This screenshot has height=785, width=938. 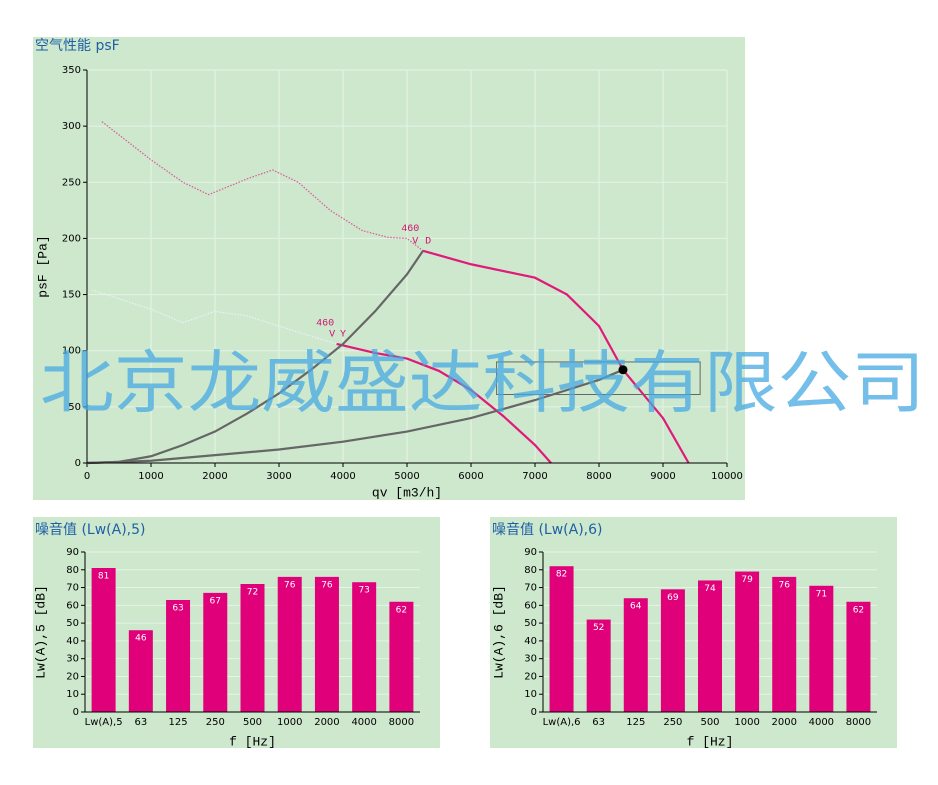 I want to click on x-axis-label: qv [m3/h], so click(x=407, y=492).